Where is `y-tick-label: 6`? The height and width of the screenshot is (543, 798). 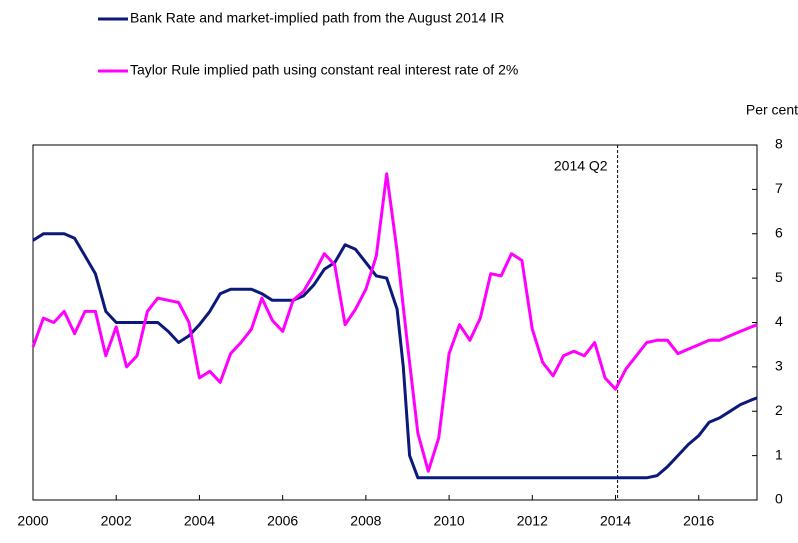
y-tick-label: 6 is located at coordinates (779, 232).